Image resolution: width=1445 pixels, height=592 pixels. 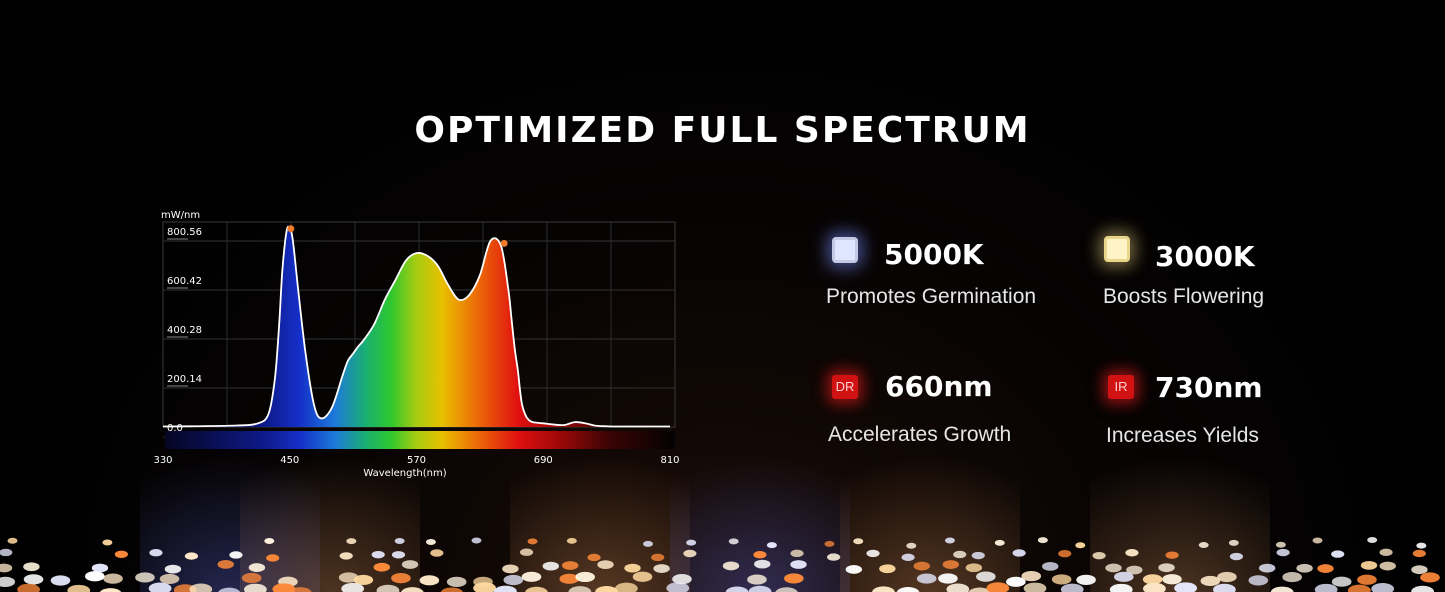 What do you see at coordinates (162, 460) in the screenshot?
I see `x-tick-label: 330` at bounding box center [162, 460].